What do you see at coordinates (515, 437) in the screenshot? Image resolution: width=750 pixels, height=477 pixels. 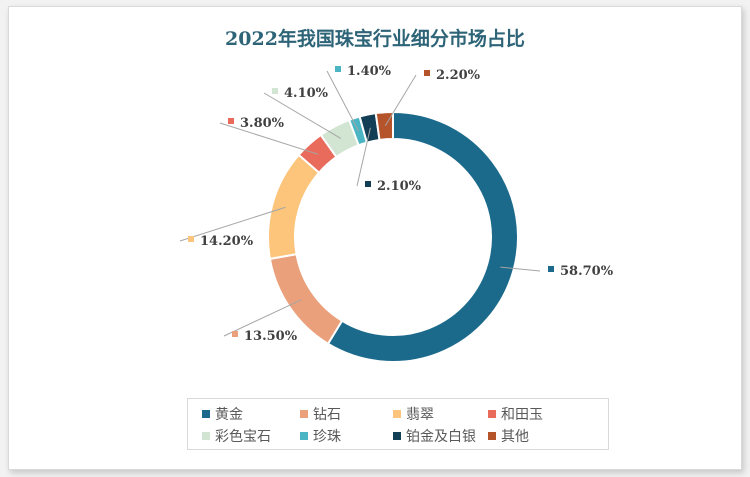 I see `legend-label: 其他` at bounding box center [515, 437].